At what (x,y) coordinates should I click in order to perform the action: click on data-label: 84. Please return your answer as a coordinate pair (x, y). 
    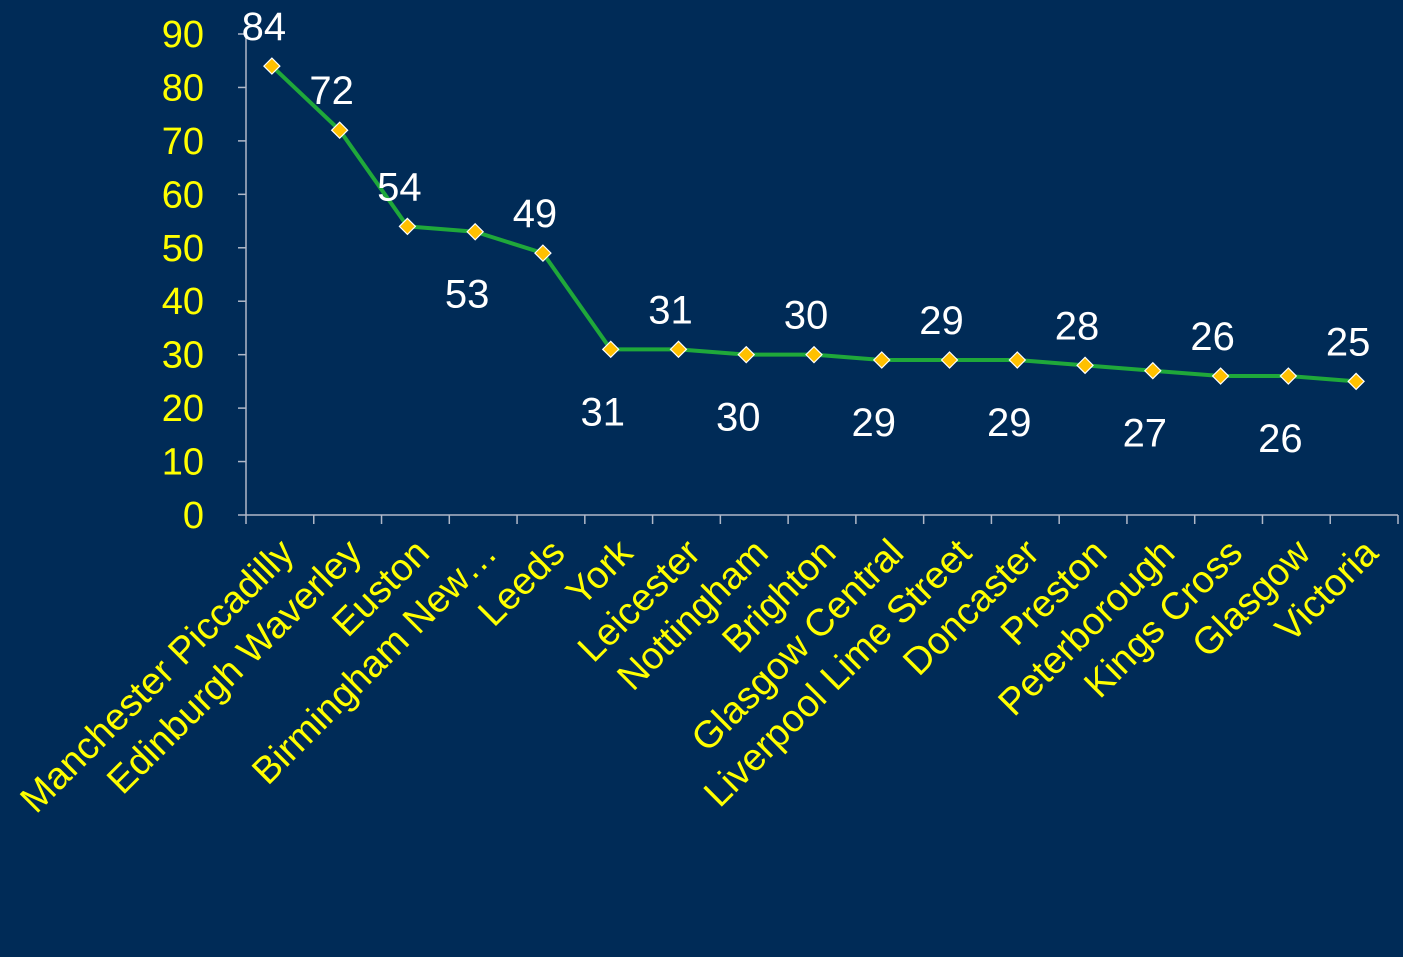
    Looking at the image, I should click on (264, 27).